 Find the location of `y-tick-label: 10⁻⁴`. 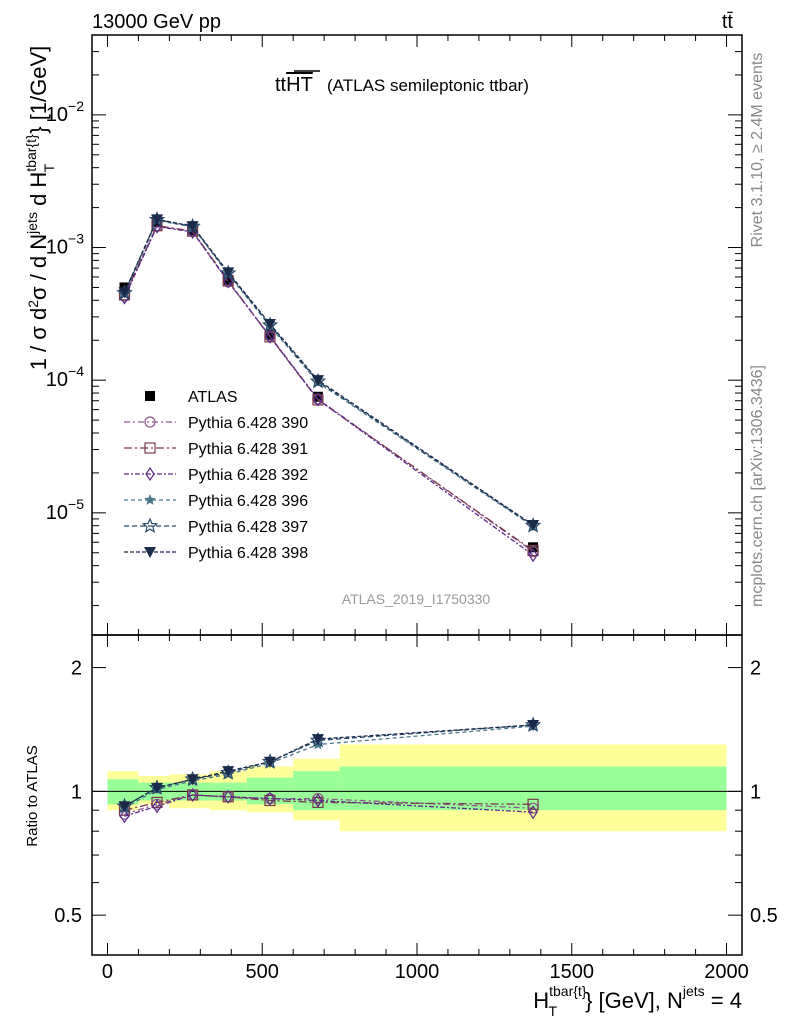

y-tick-label: 10⁻⁴ is located at coordinates (65, 377).